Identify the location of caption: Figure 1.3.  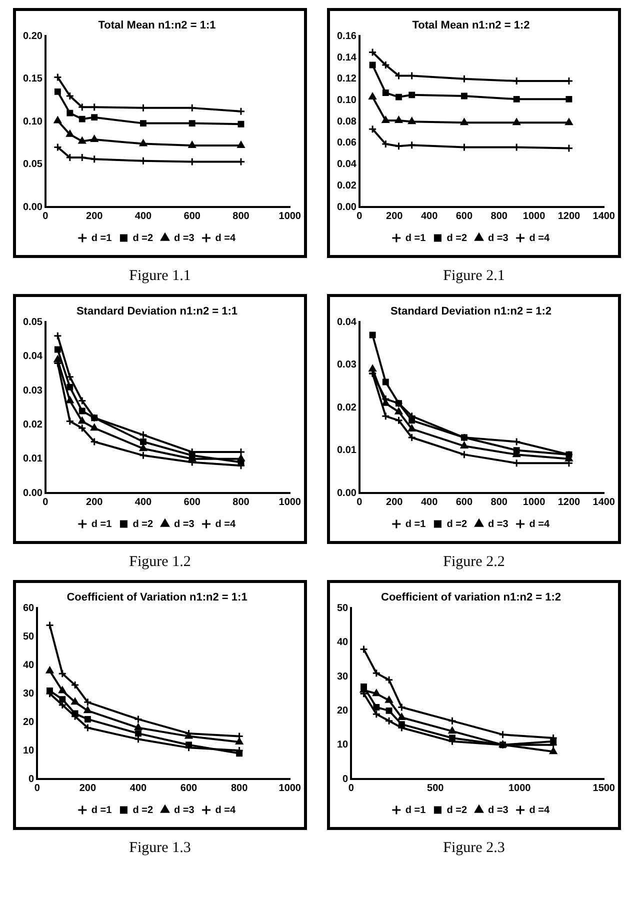
(160, 849).